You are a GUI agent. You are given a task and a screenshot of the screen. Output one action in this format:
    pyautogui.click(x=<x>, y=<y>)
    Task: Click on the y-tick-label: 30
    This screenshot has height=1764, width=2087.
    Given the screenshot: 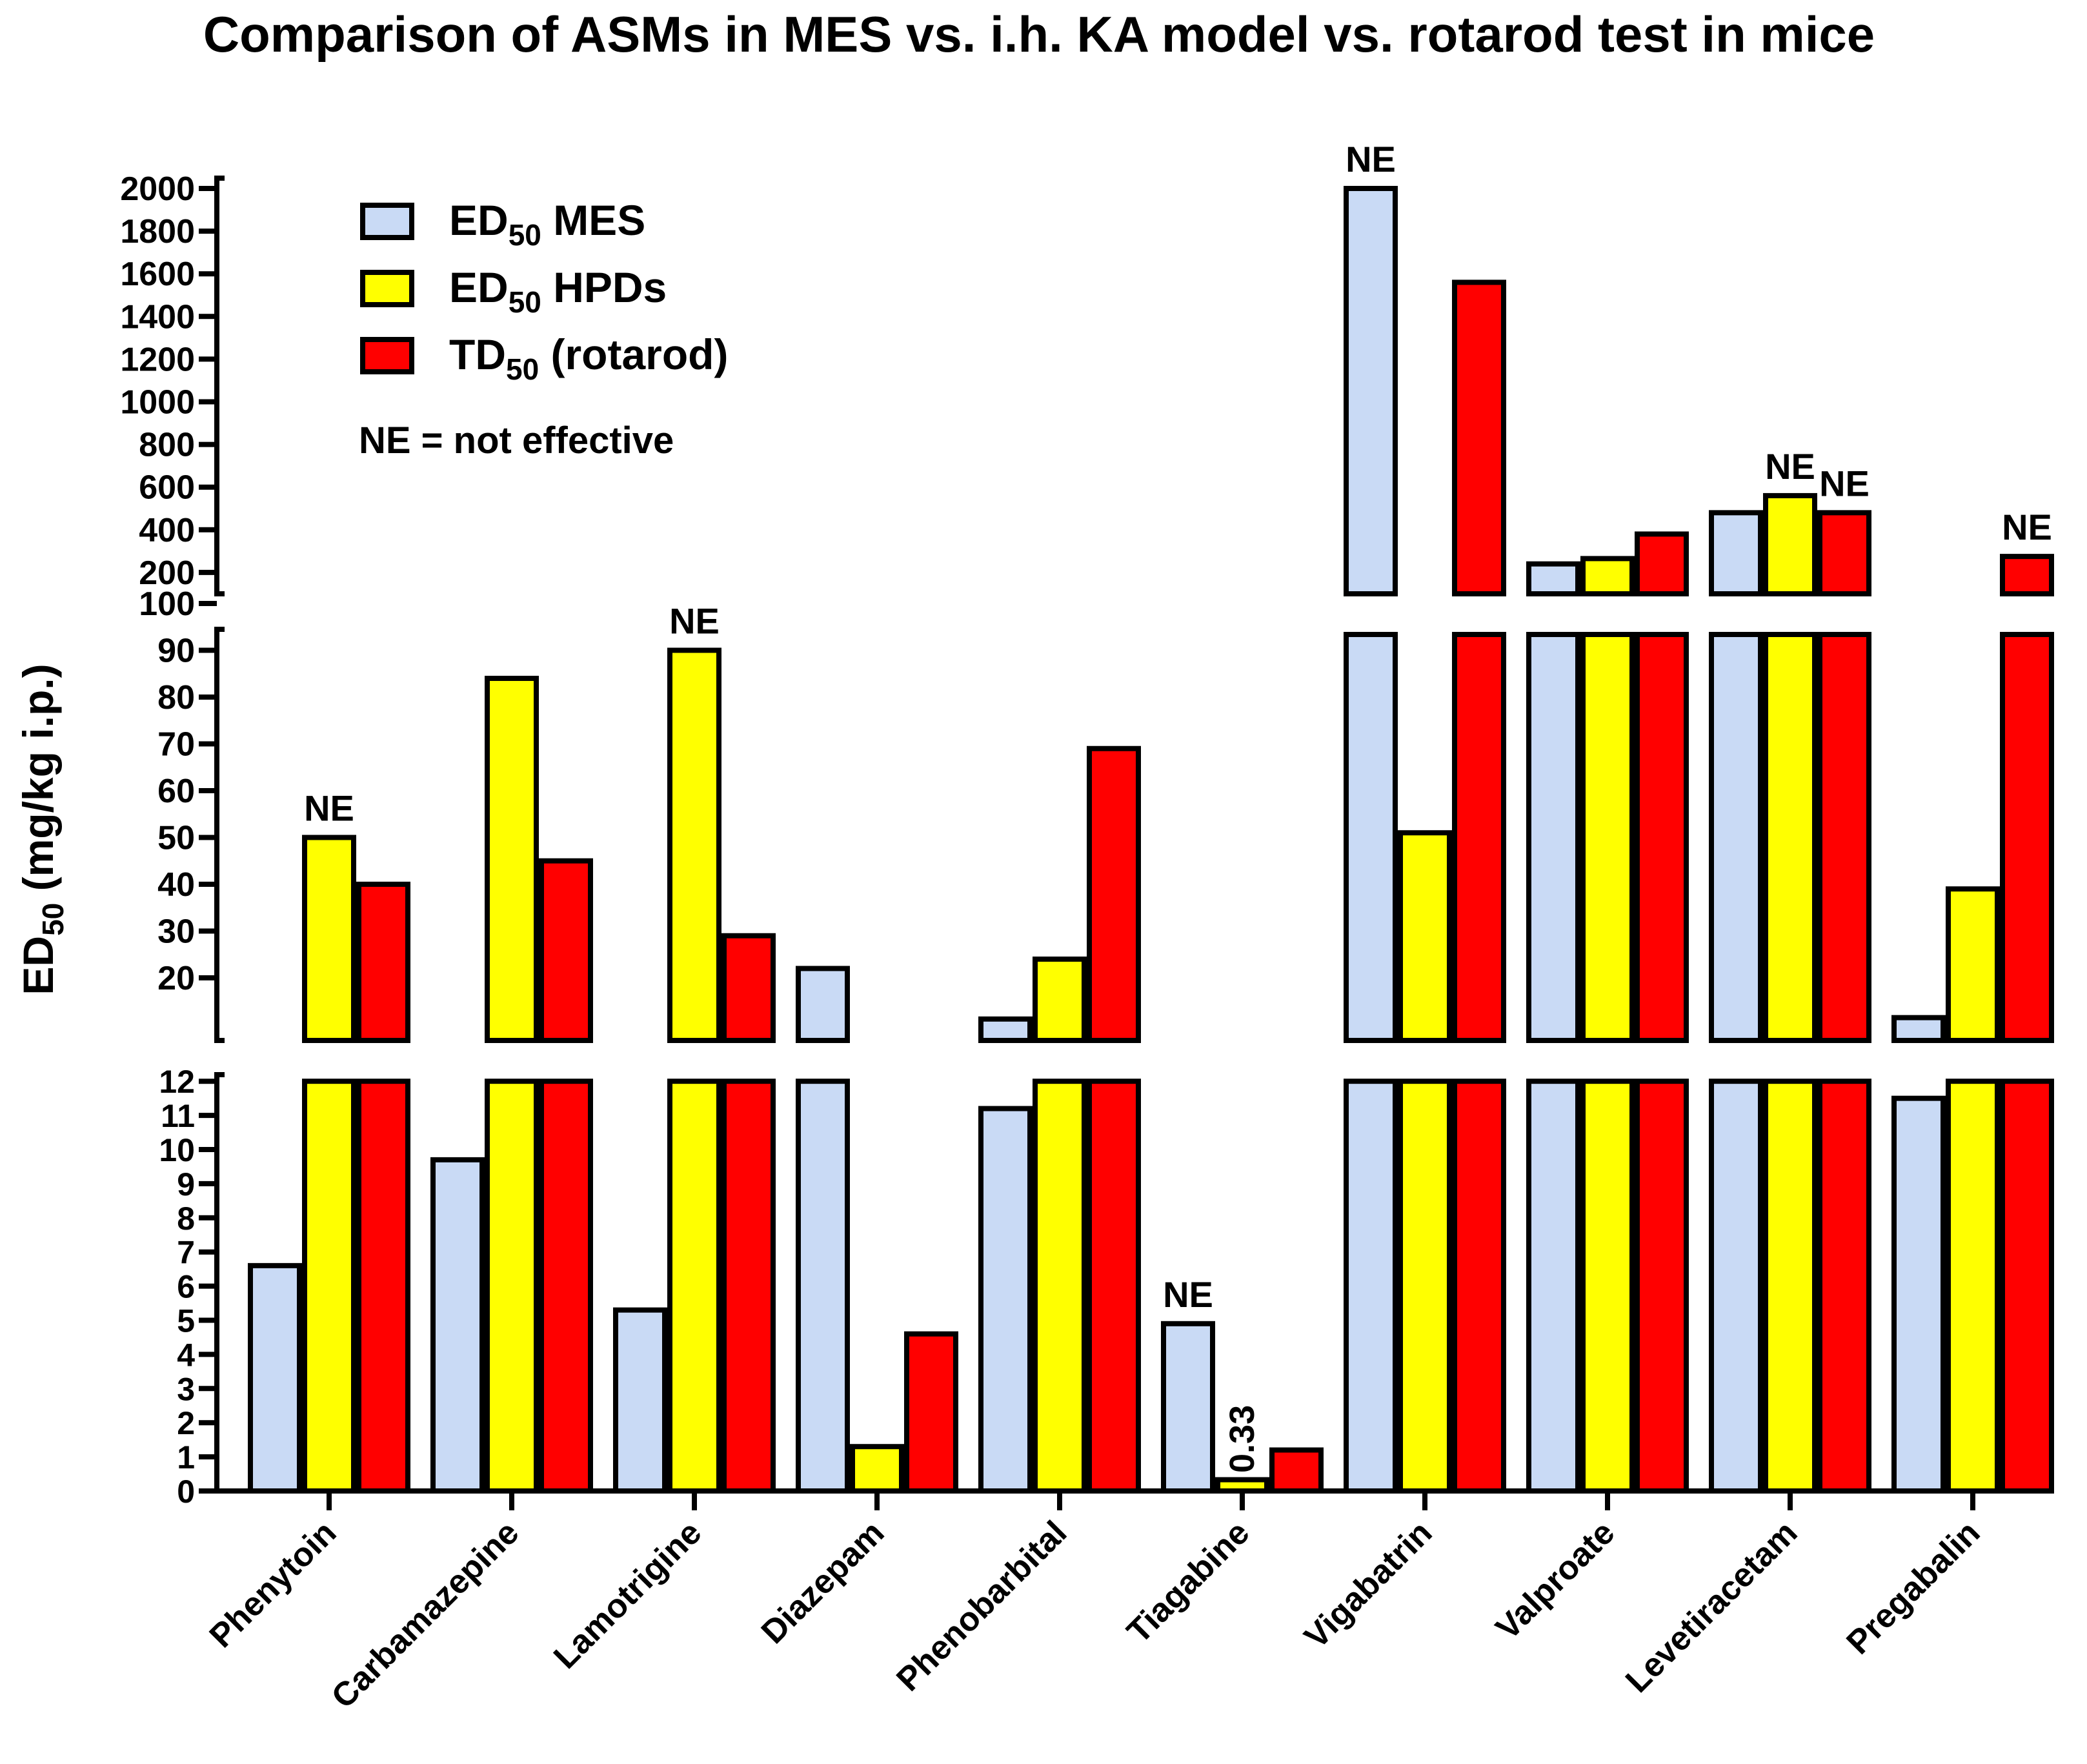 What is the action you would take?
    pyautogui.click(x=176, y=932)
    